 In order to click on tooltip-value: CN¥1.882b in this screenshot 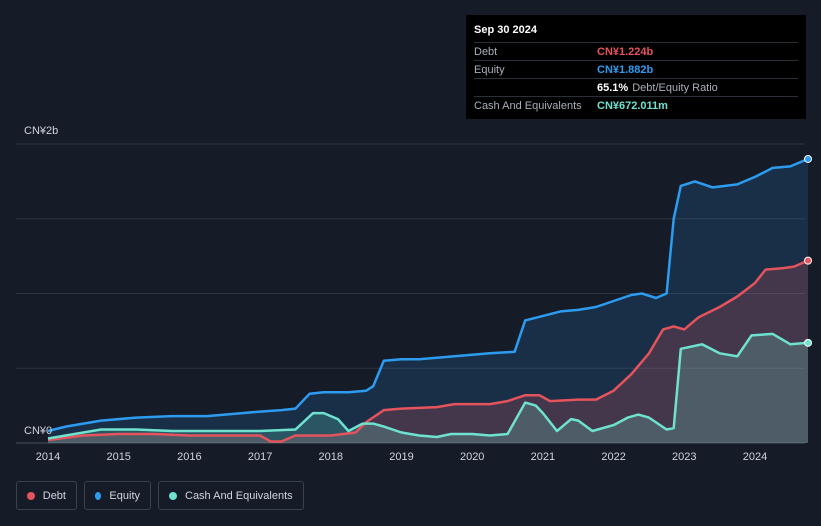, I will do `click(625, 69)`.